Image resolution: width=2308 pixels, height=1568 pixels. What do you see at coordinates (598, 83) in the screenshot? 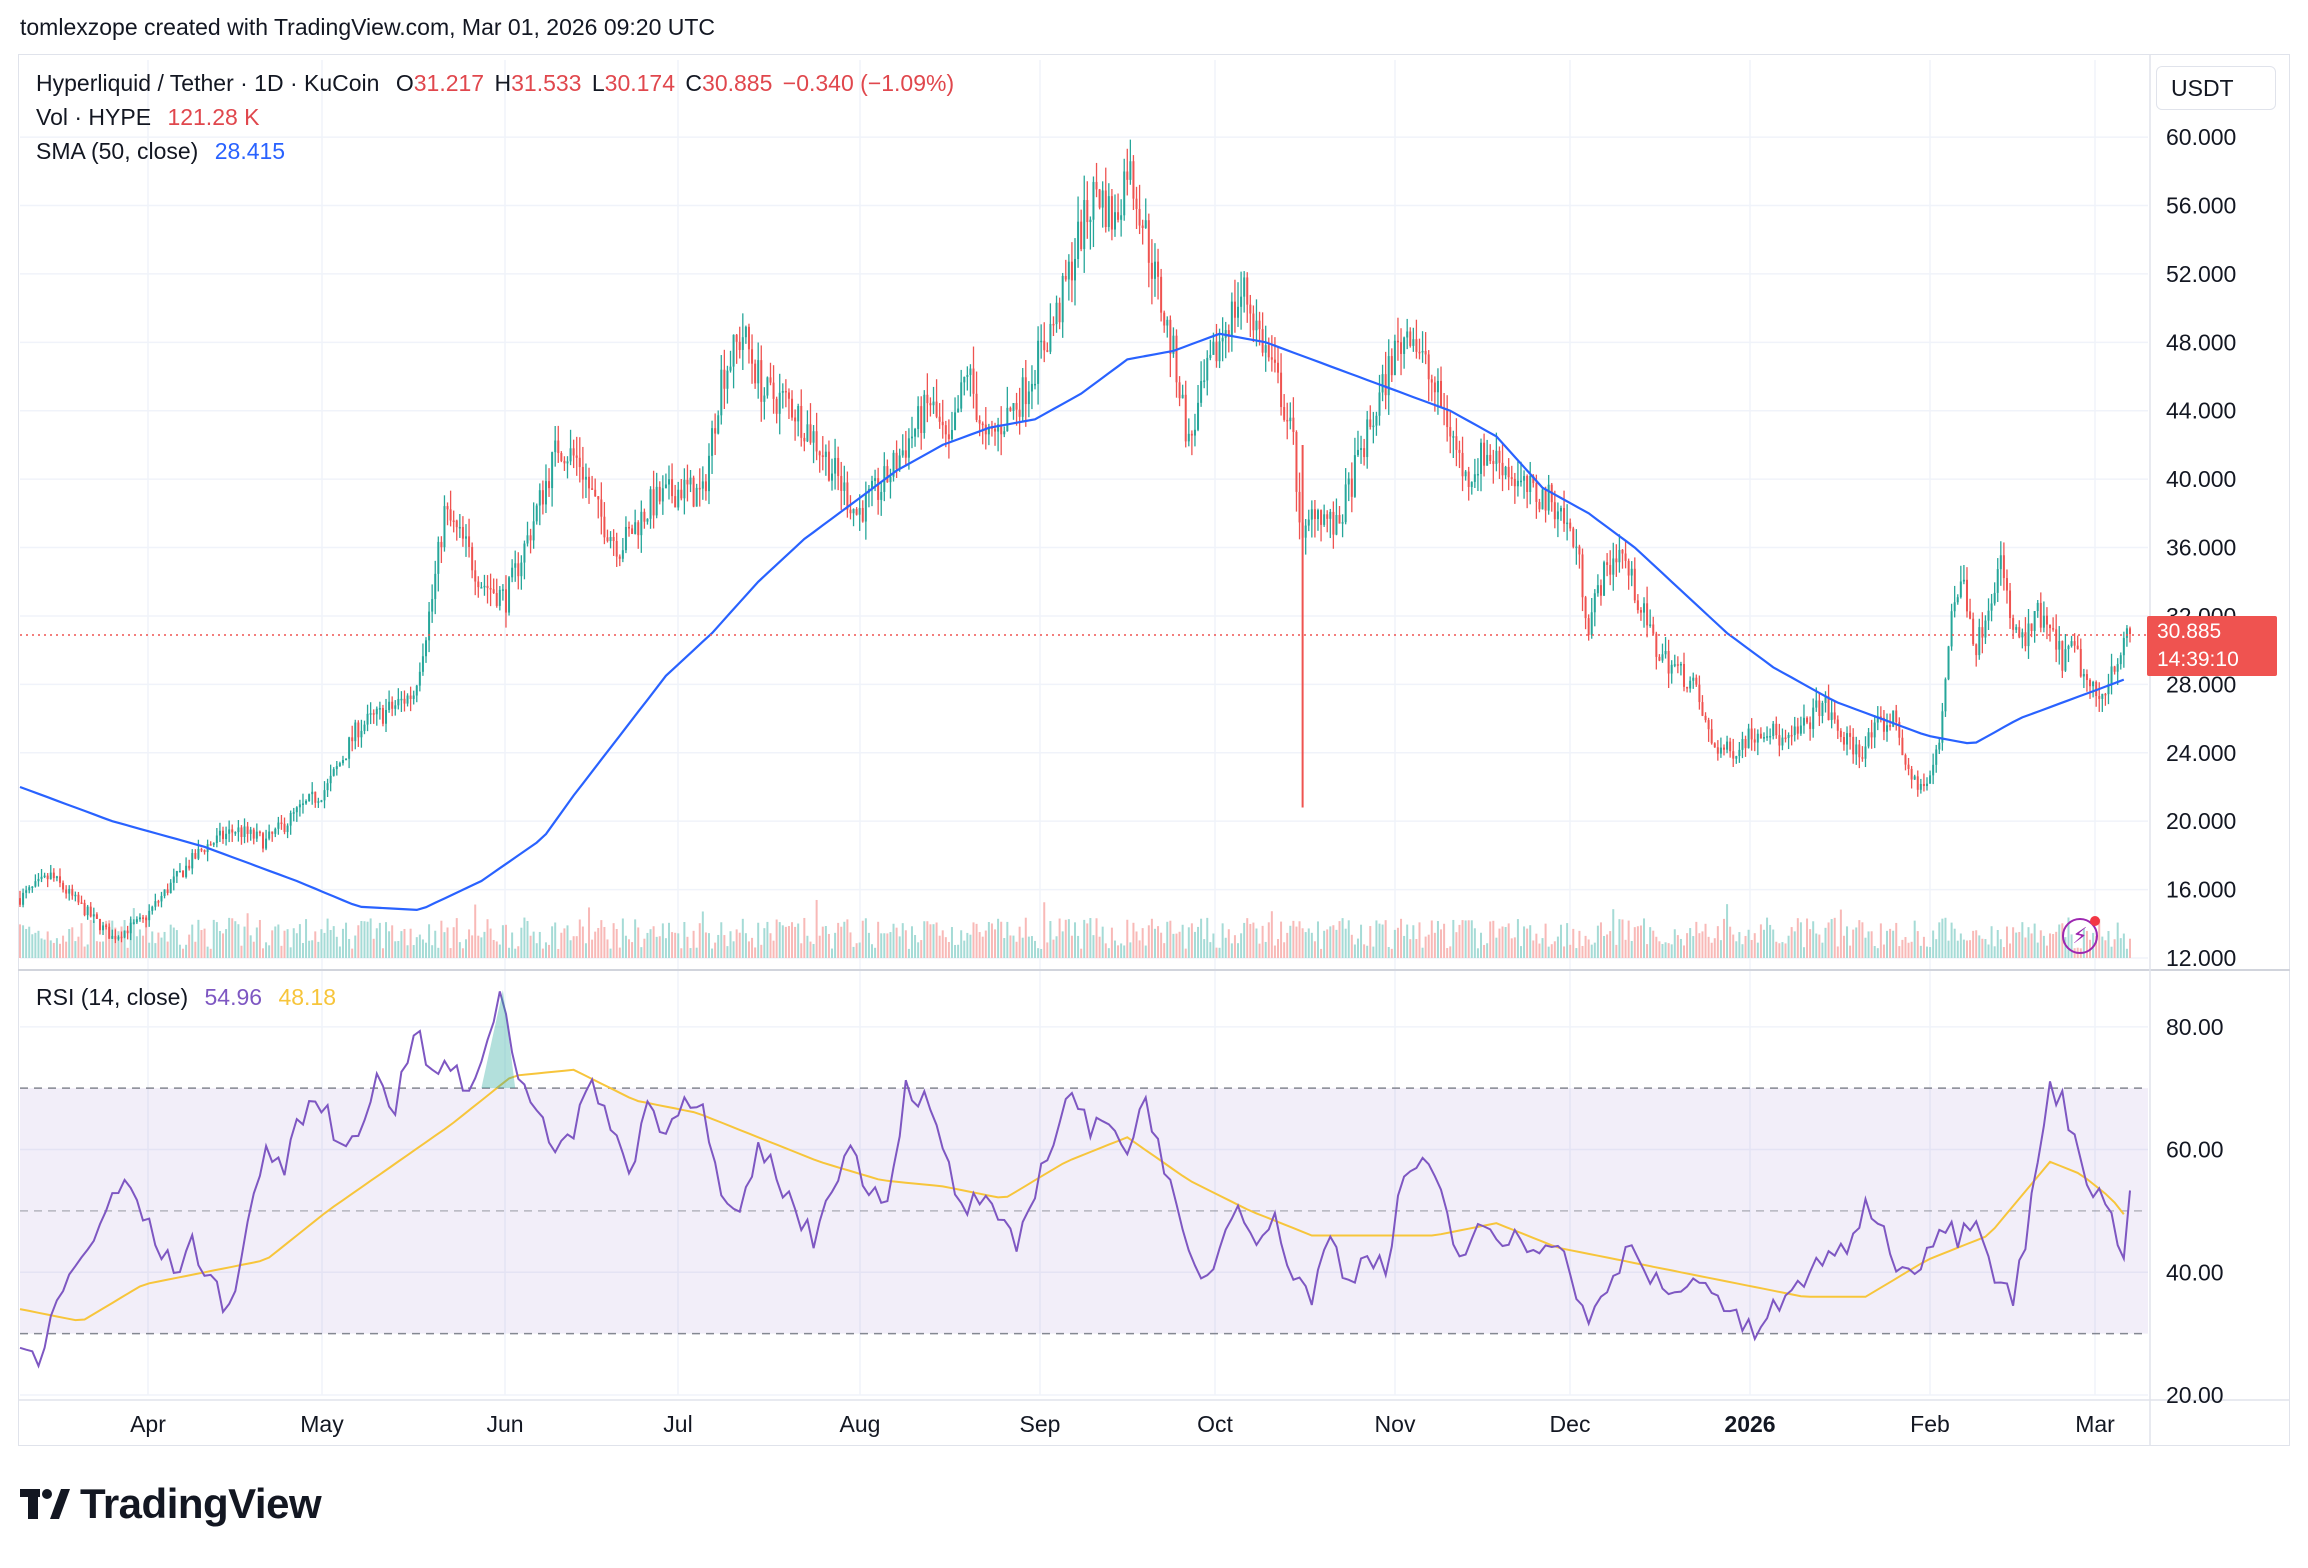
I see `legend-low-label: L` at bounding box center [598, 83].